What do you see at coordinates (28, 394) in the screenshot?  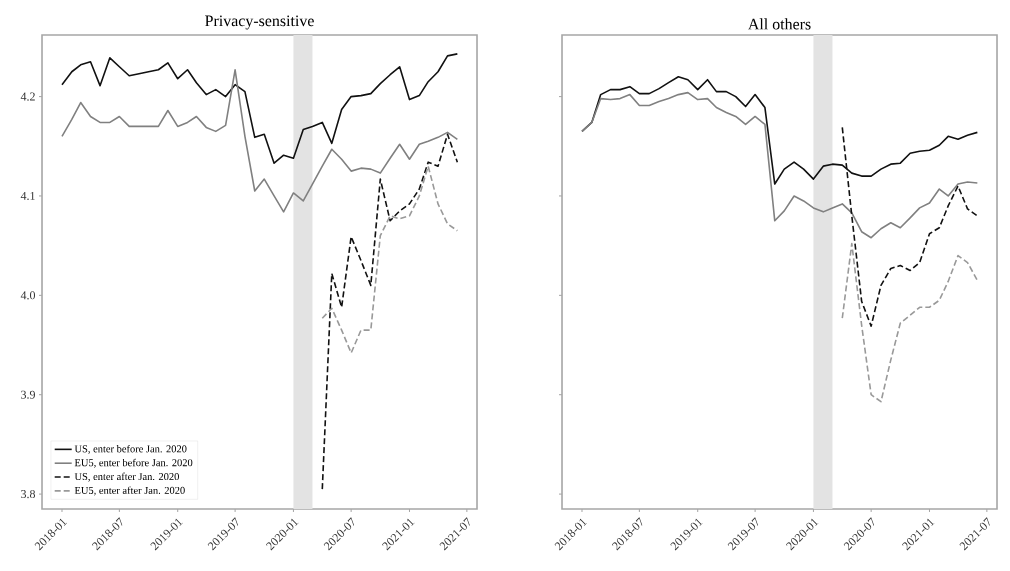 I see `y-tick-label: 3.9` at bounding box center [28, 394].